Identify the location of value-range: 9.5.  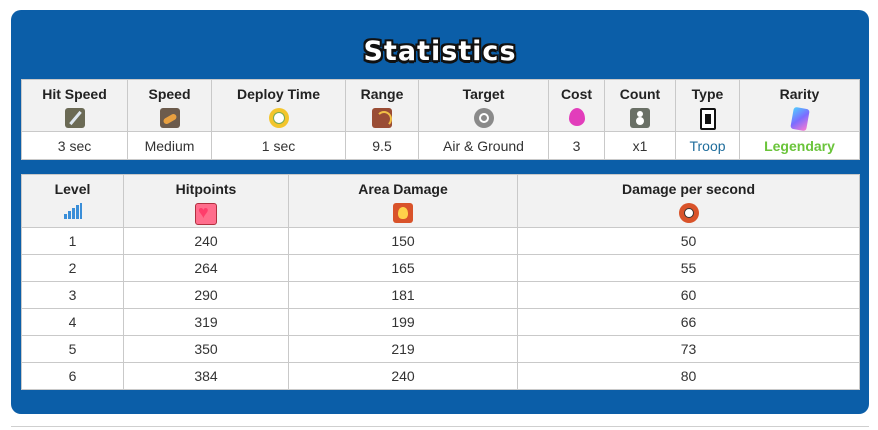
(382, 145).